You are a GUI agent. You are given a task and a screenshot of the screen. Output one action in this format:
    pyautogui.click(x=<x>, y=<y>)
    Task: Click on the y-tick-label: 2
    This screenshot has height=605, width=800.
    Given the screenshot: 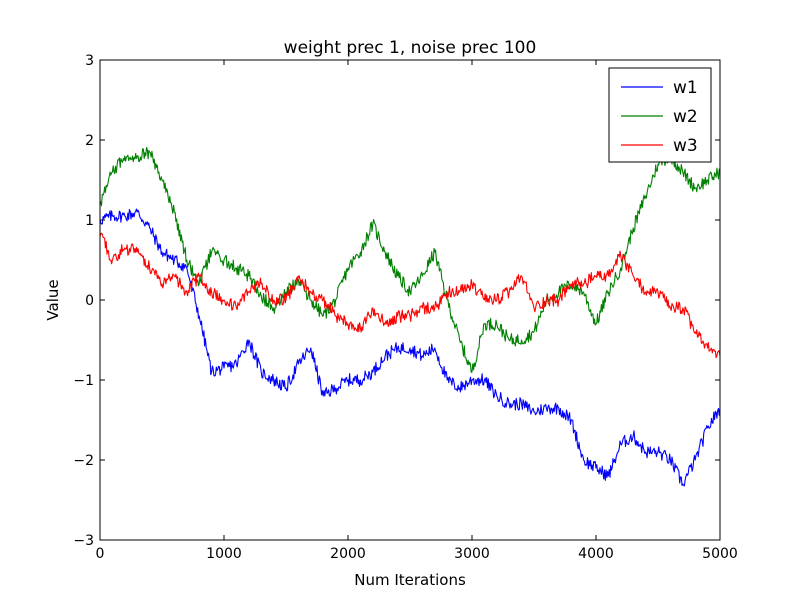 What is the action you would take?
    pyautogui.click(x=89, y=141)
    